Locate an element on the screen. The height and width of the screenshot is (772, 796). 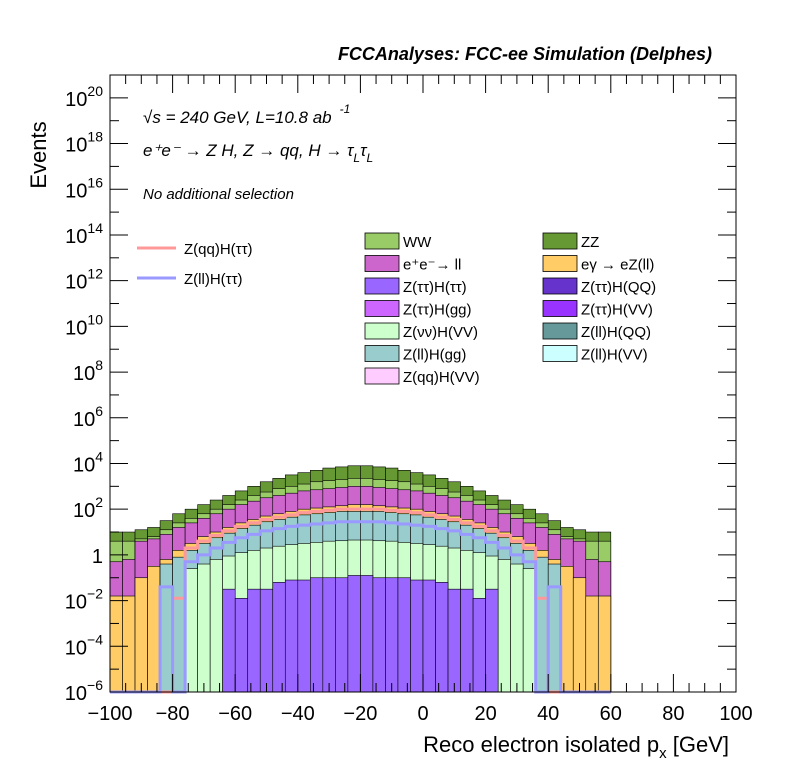
legend-fill-label: Z(νν)H(VV) is located at coordinates (440, 332).